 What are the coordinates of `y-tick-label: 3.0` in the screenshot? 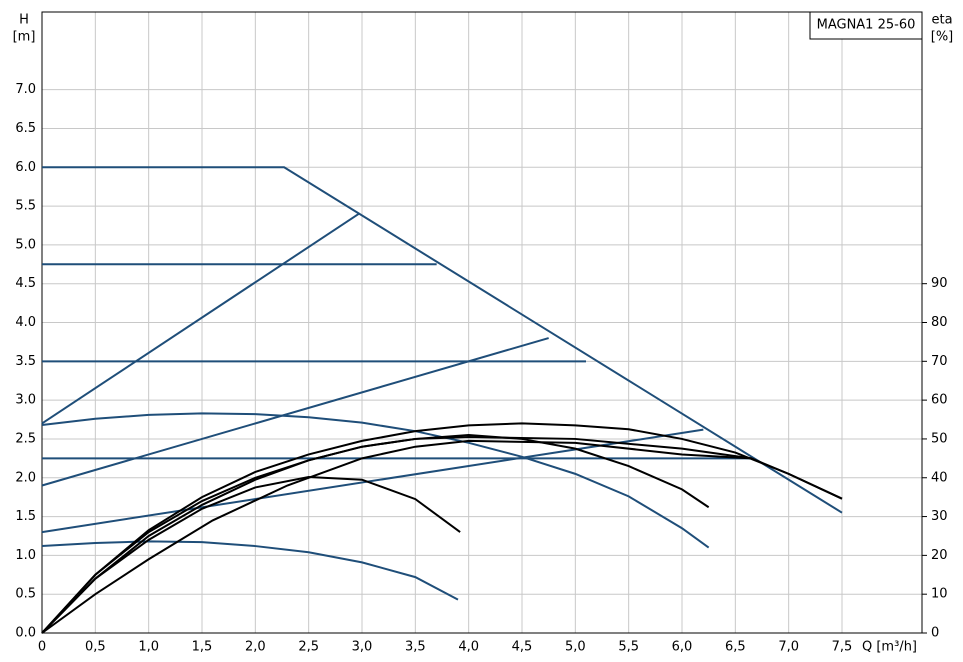 It's located at (25, 400).